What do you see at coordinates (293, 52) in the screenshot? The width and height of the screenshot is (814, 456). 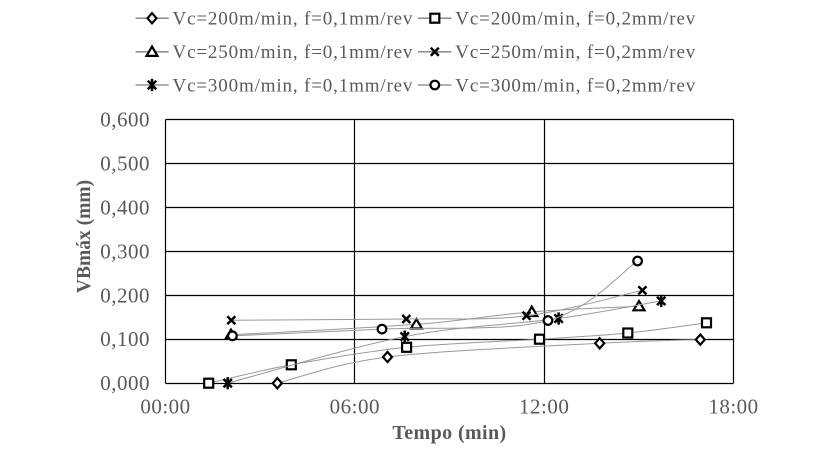 I see `svg-text: Vc=250m/min, f=0,1mm/rev` at bounding box center [293, 52].